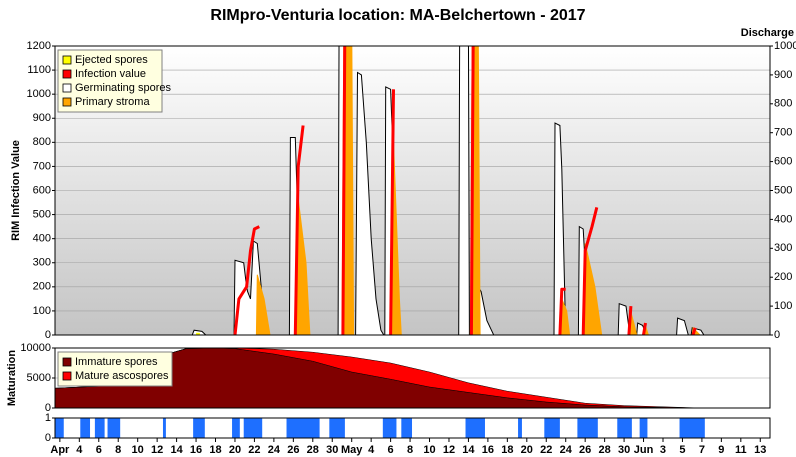 Image resolution: width=796 pixels, height=457 pixels. Describe the element at coordinates (785, 46) in the screenshot. I see `y2-tick-label: 1000` at that location.